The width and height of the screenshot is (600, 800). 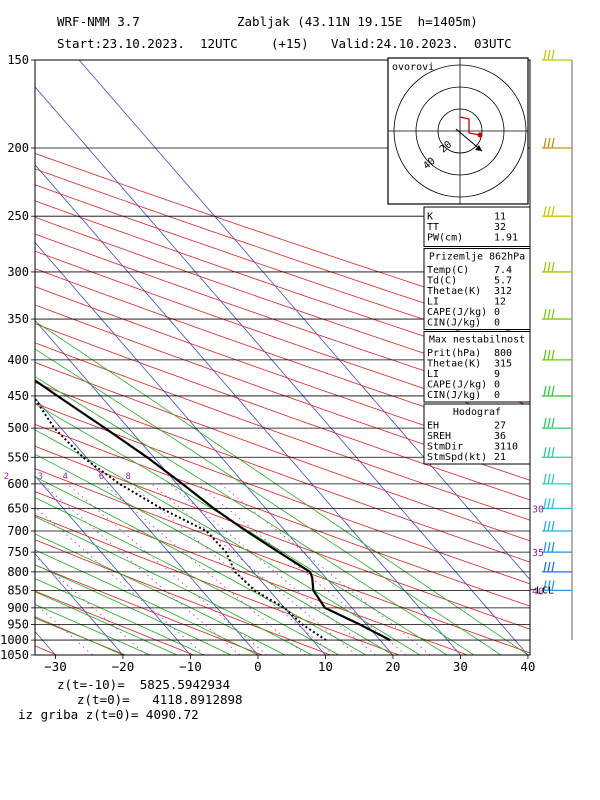 I want to click on x-tick-label: 0, so click(x=258, y=666).